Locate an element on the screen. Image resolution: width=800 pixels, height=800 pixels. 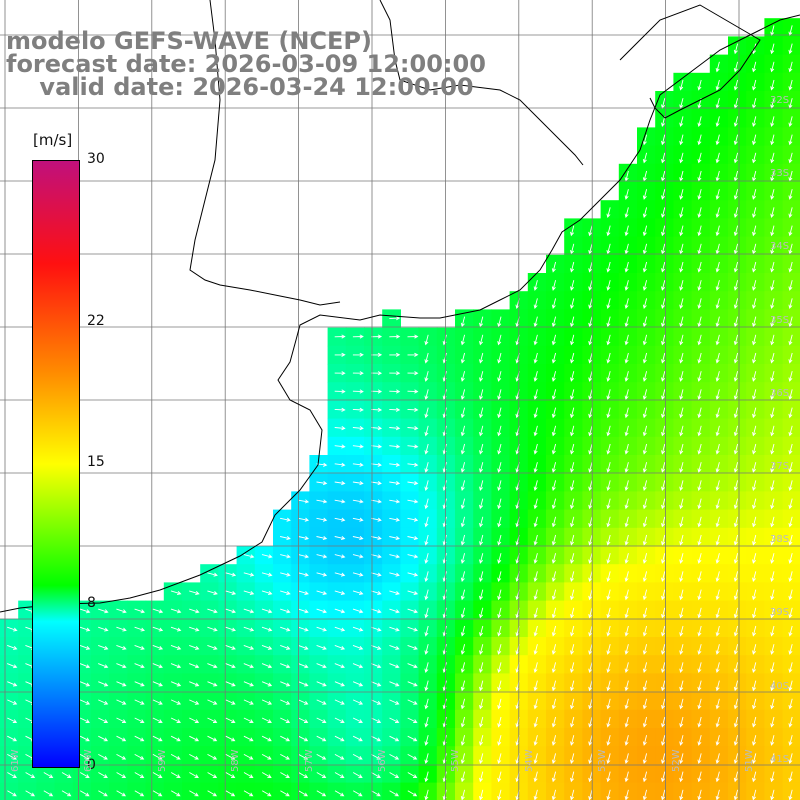
border-line is located at coordinates (265, 153).